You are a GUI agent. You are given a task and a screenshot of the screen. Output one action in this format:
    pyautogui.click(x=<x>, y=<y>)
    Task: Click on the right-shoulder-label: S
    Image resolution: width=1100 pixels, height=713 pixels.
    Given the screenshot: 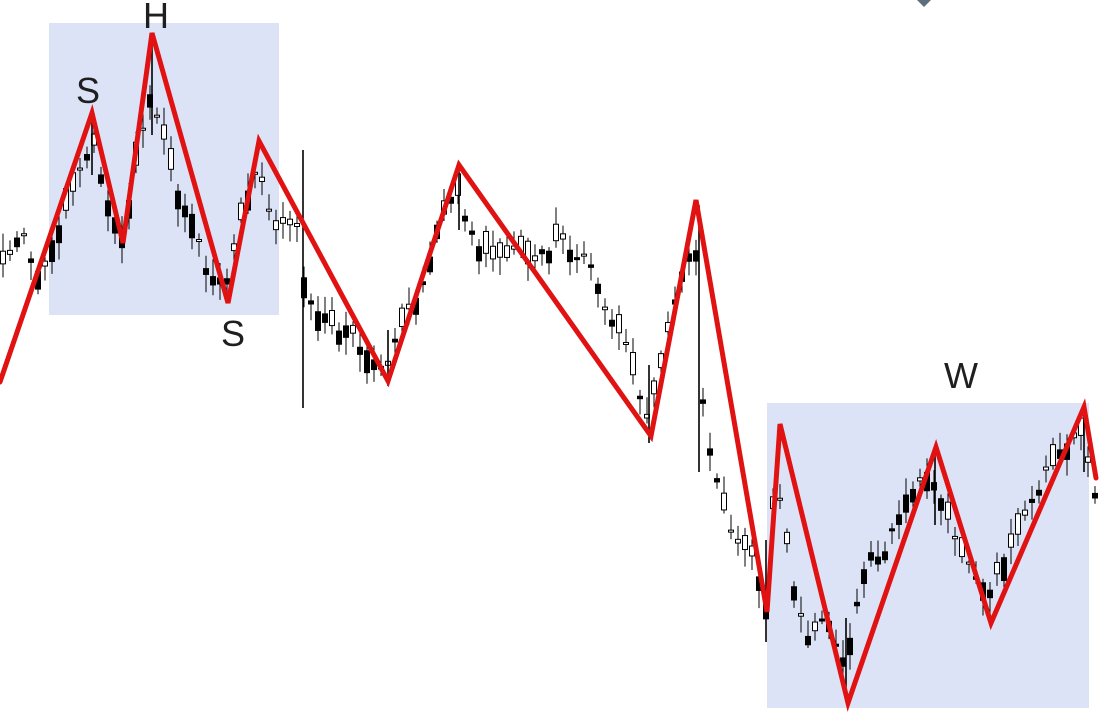 What is the action you would take?
    pyautogui.click(x=233, y=333)
    